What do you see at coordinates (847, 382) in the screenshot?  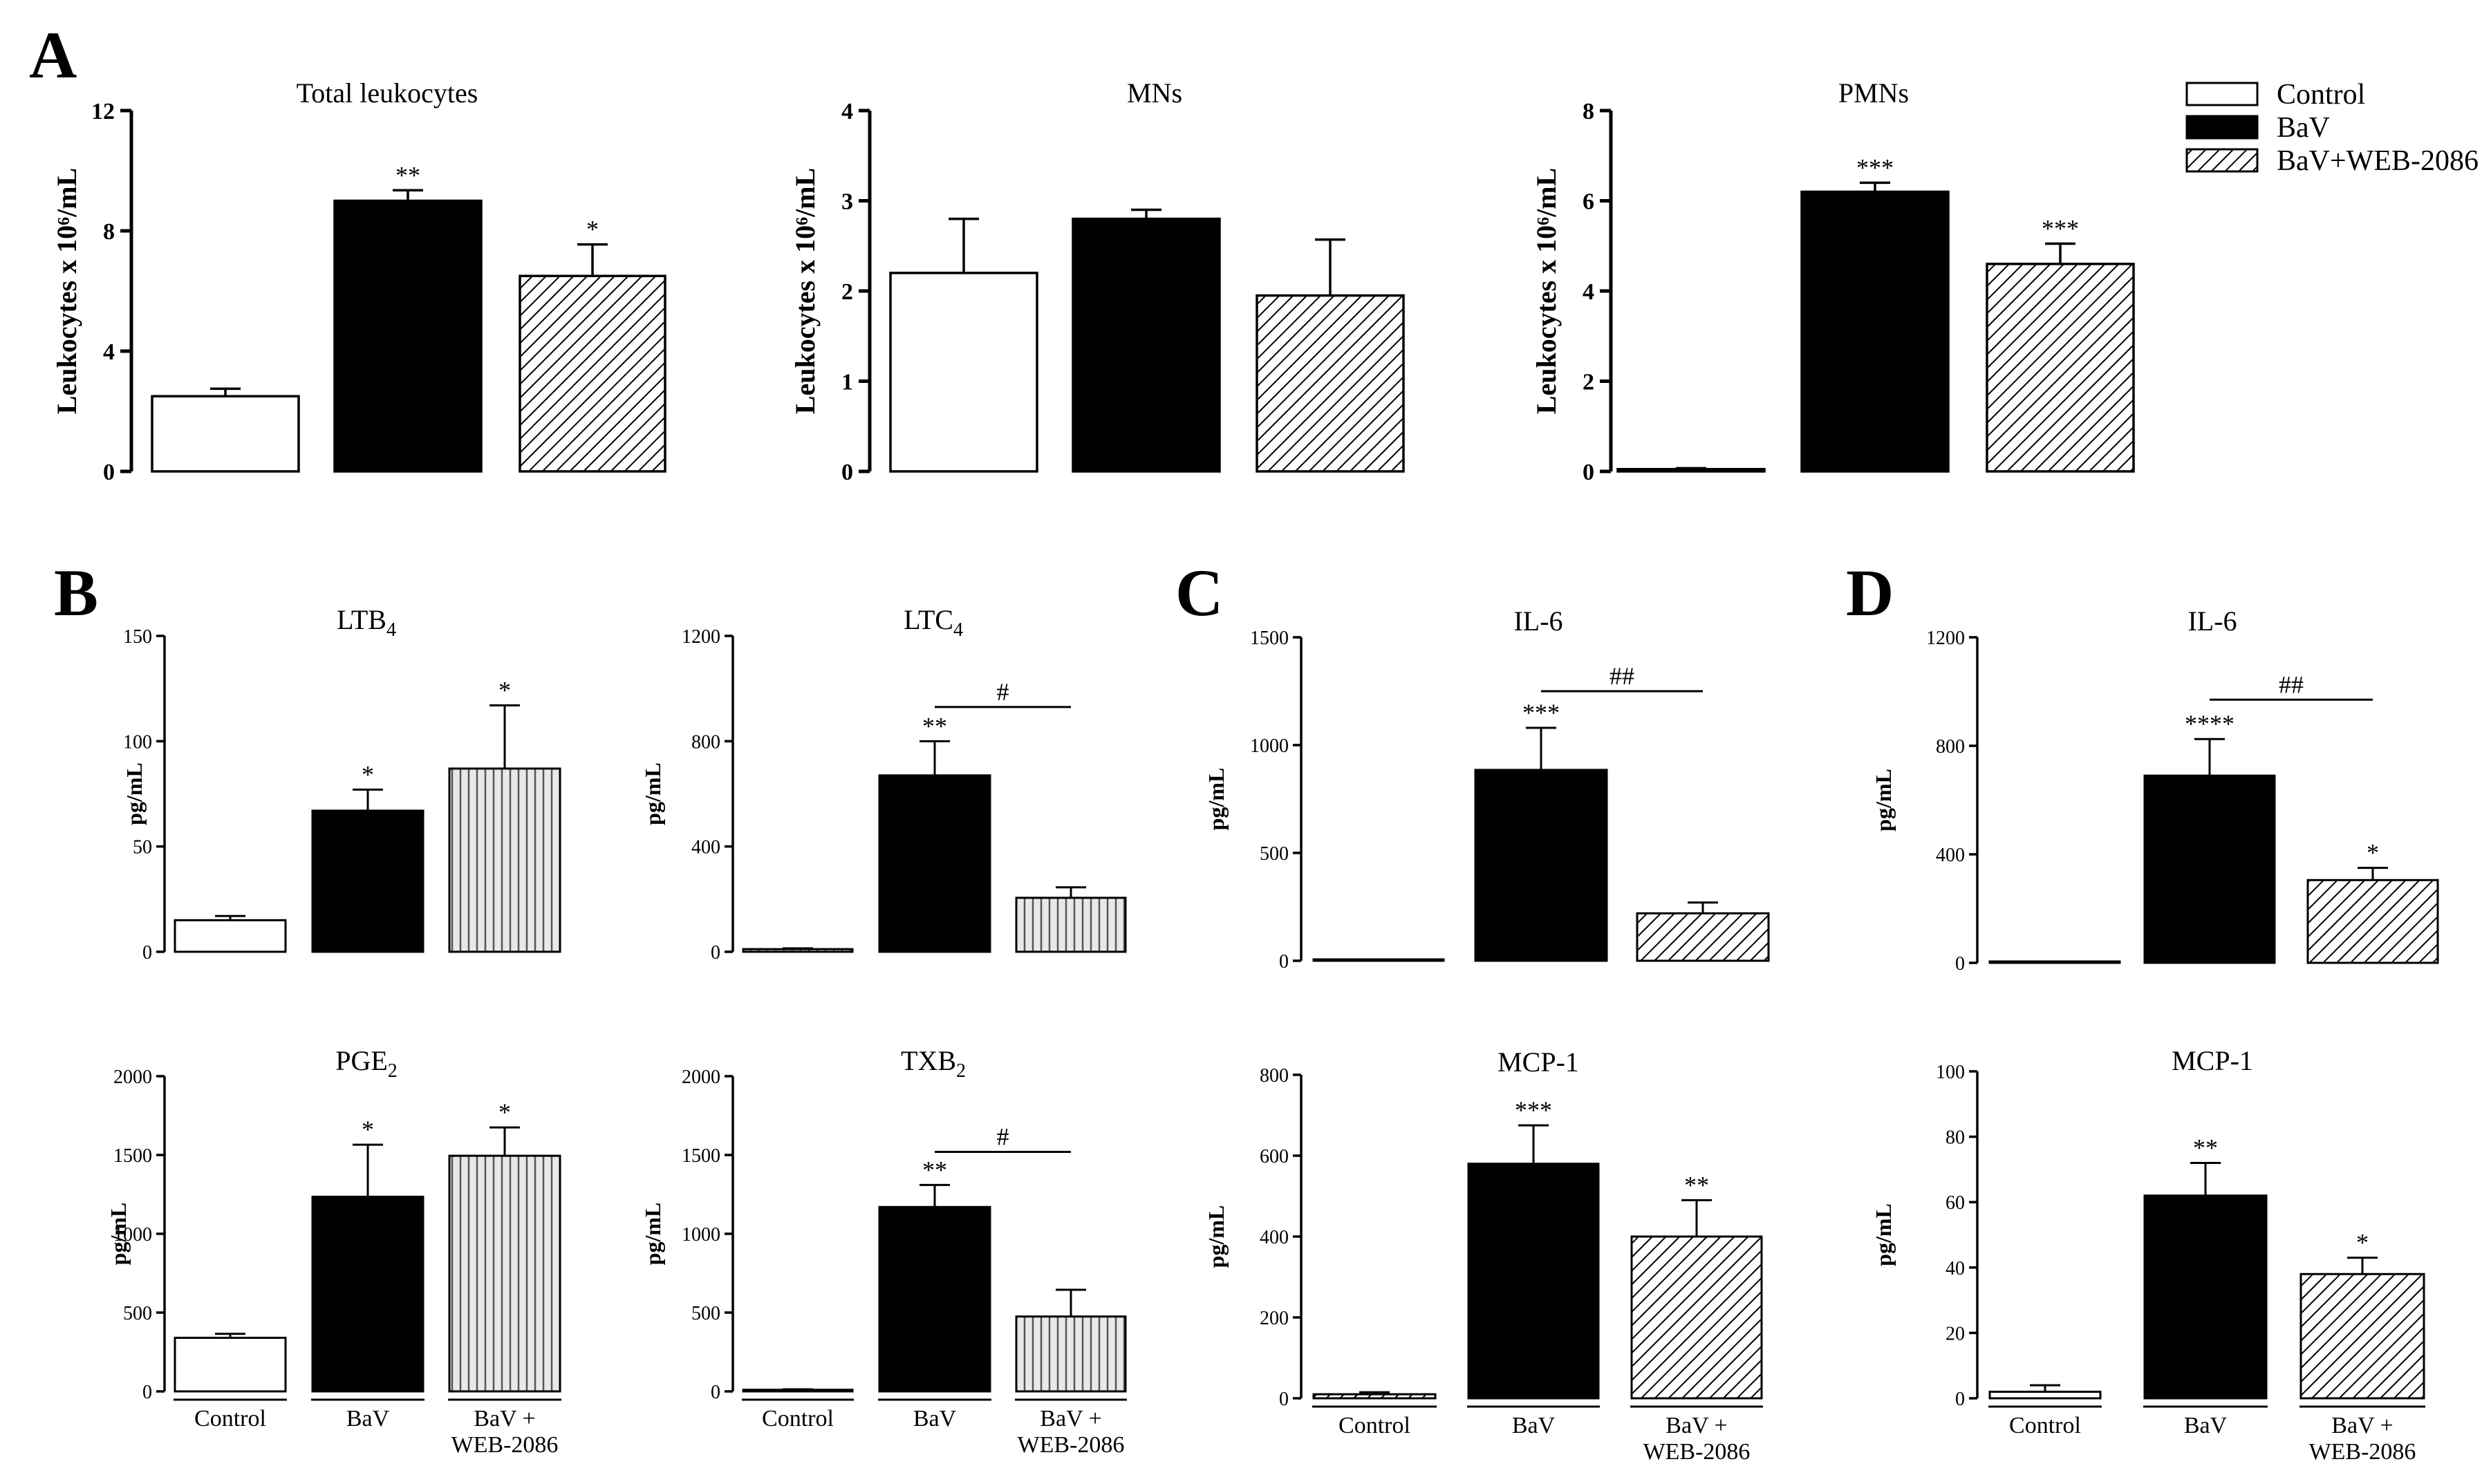 I see `y-tick-label: 1` at bounding box center [847, 382].